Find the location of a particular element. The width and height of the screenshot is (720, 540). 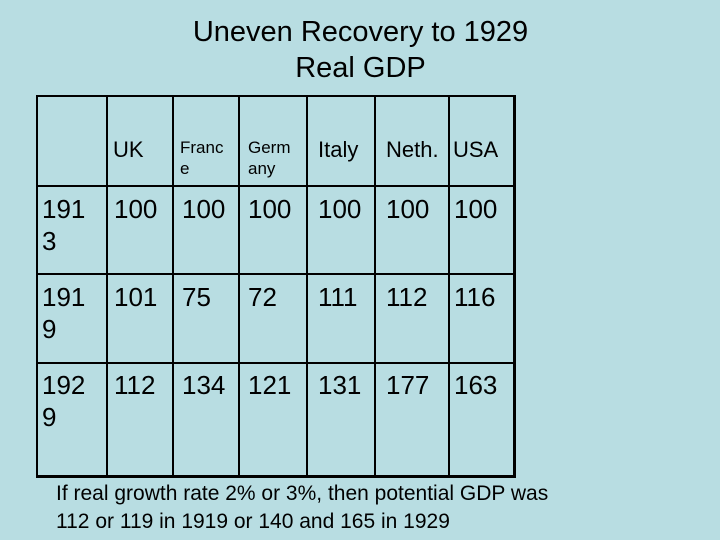

table-cell: 134 is located at coordinates (204, 385).